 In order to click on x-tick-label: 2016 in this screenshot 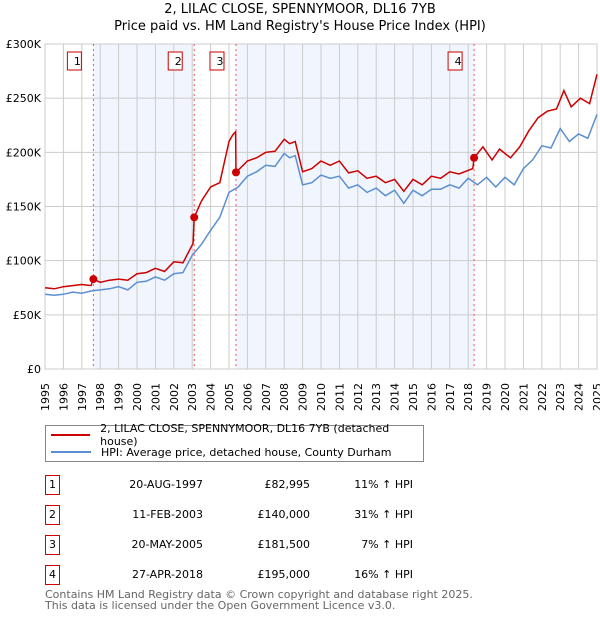, I will do `click(431, 397)`.